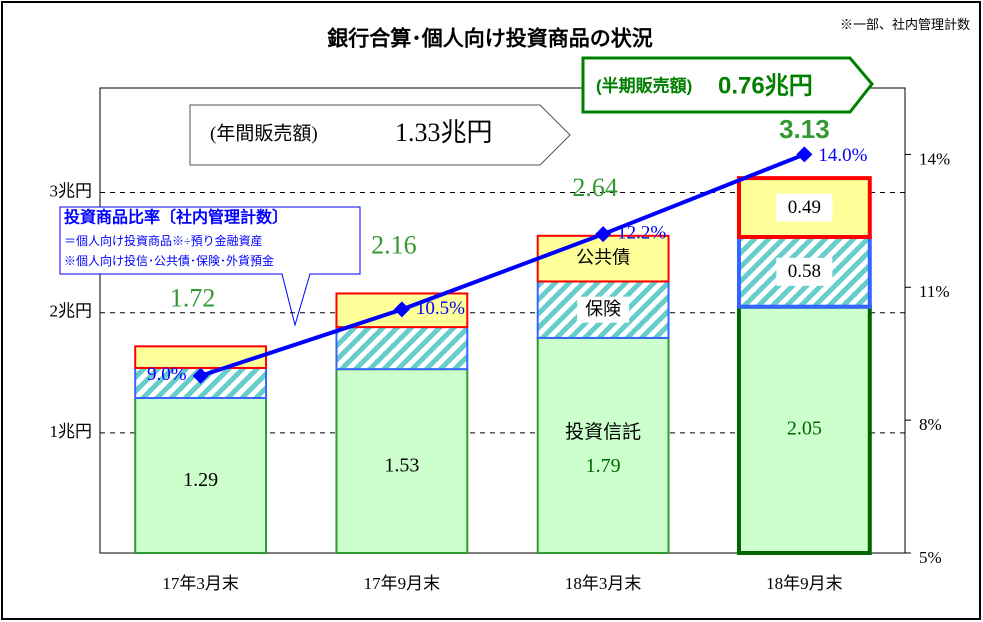 Image resolution: width=983 pixels, height=622 pixels. Describe the element at coordinates (440, 308) in the screenshot. I see `ratio-label: 10.5%` at that location.